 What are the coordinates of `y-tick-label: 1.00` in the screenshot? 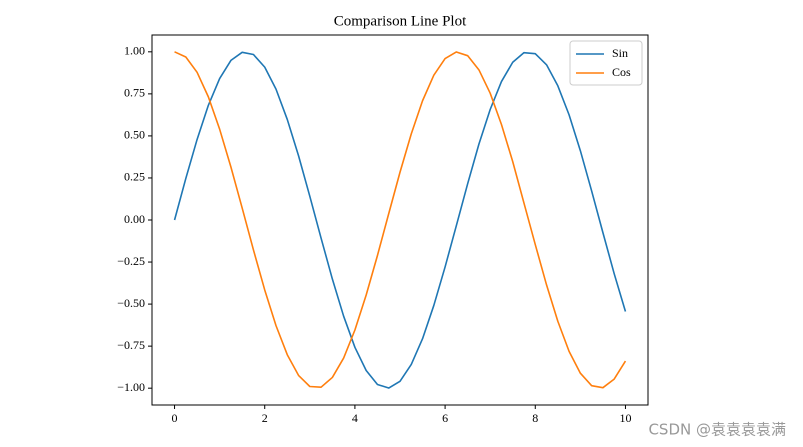 It's located at (134, 51).